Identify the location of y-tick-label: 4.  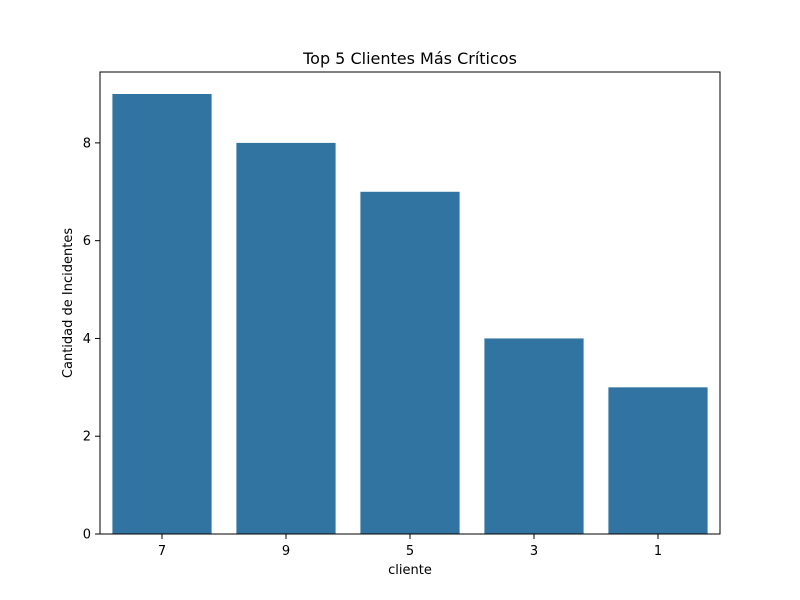
(87, 339).